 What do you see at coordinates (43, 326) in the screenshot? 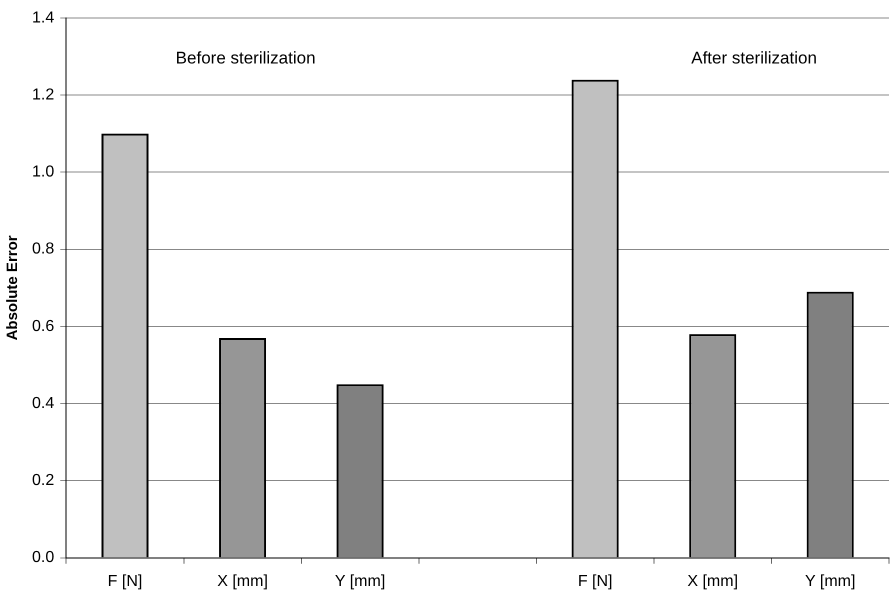
I see `y-tick-label: 0.6` at bounding box center [43, 326].